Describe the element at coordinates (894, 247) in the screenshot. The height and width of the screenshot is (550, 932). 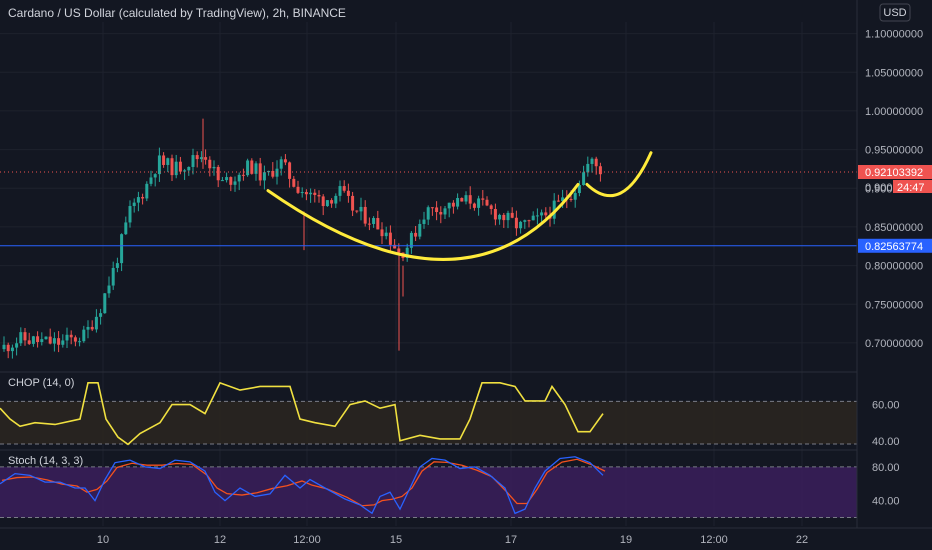
I see `horizontal-line-price-label: 0.82563774` at that location.